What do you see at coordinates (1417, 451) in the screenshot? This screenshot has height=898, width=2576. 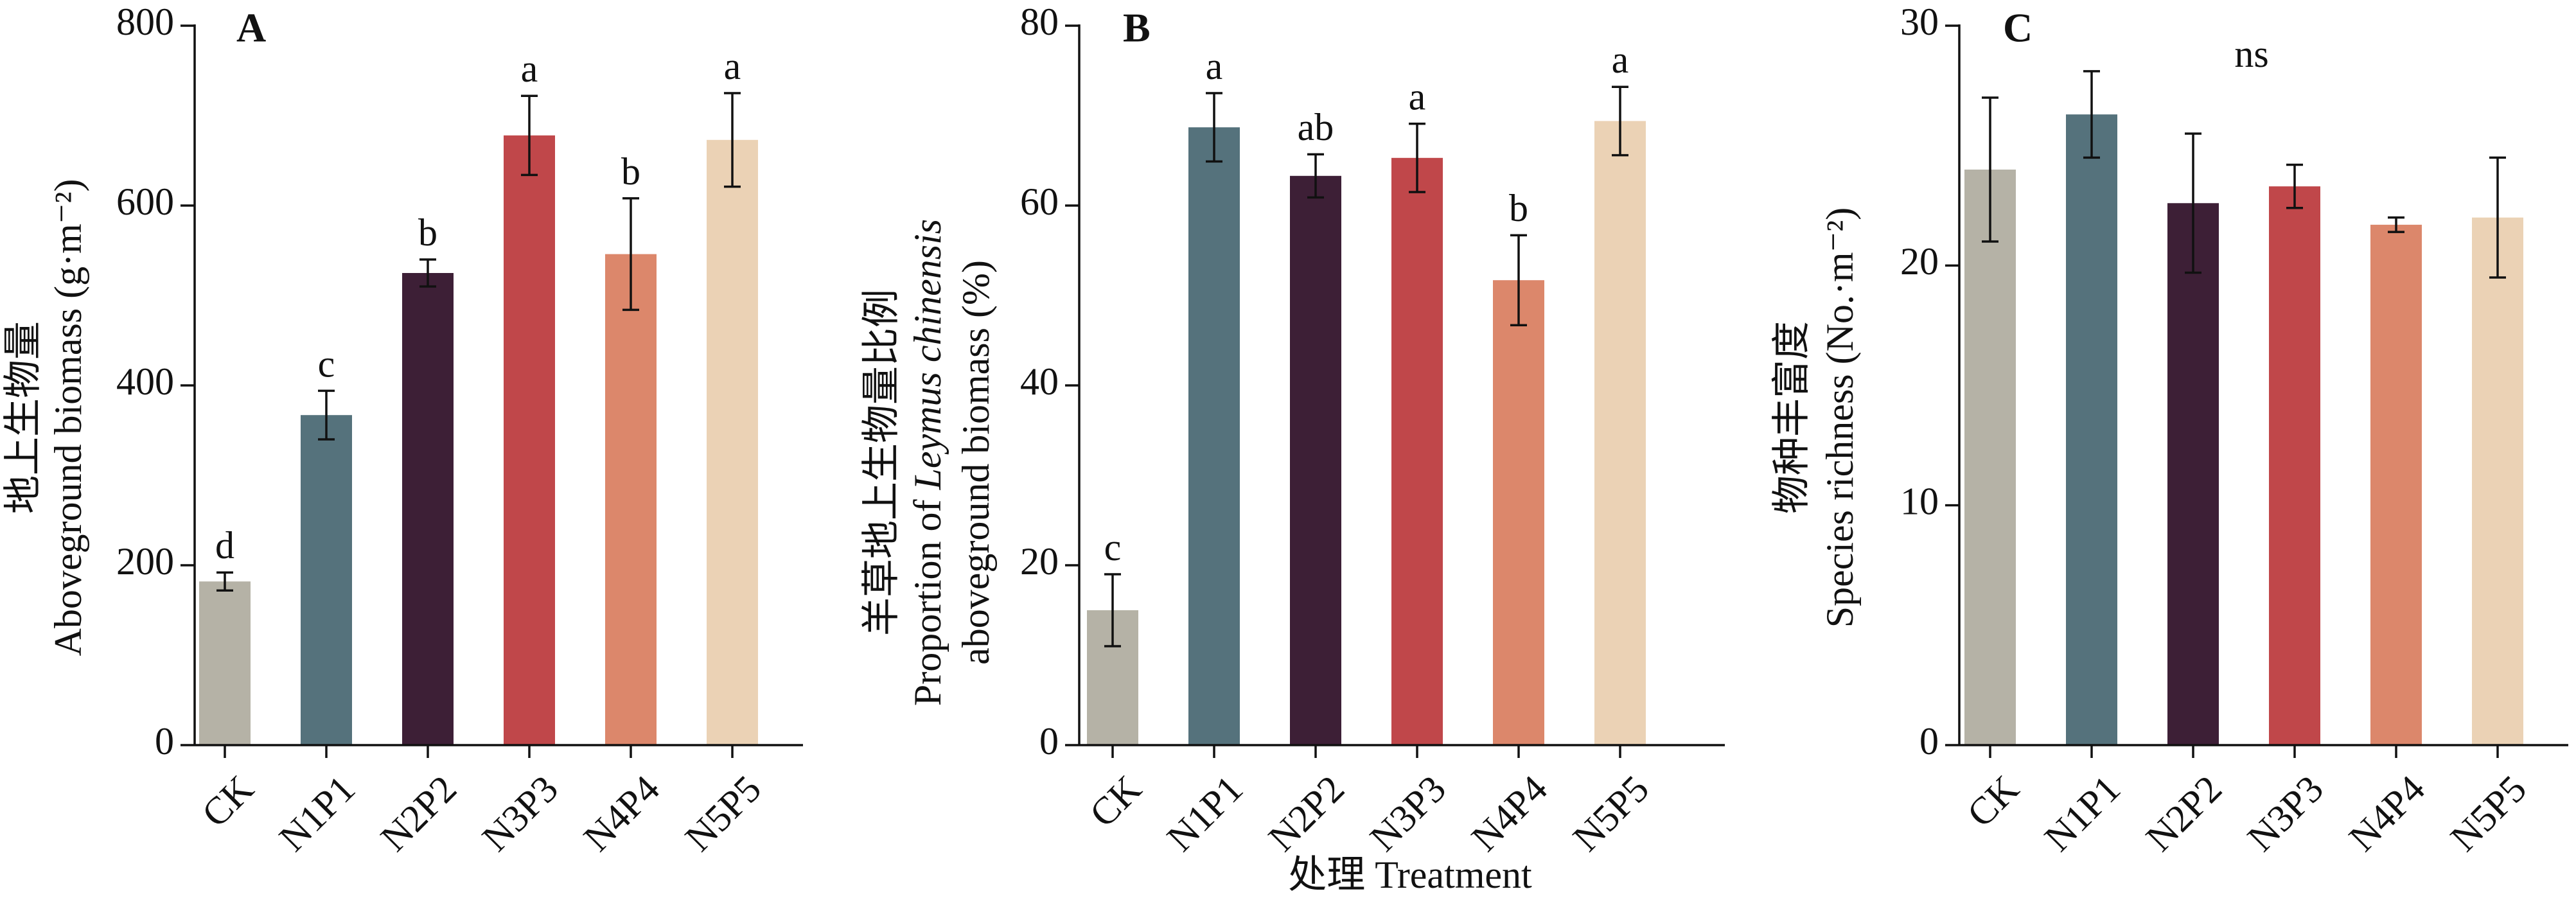 I see `panel-b-bar-n3p3` at bounding box center [1417, 451].